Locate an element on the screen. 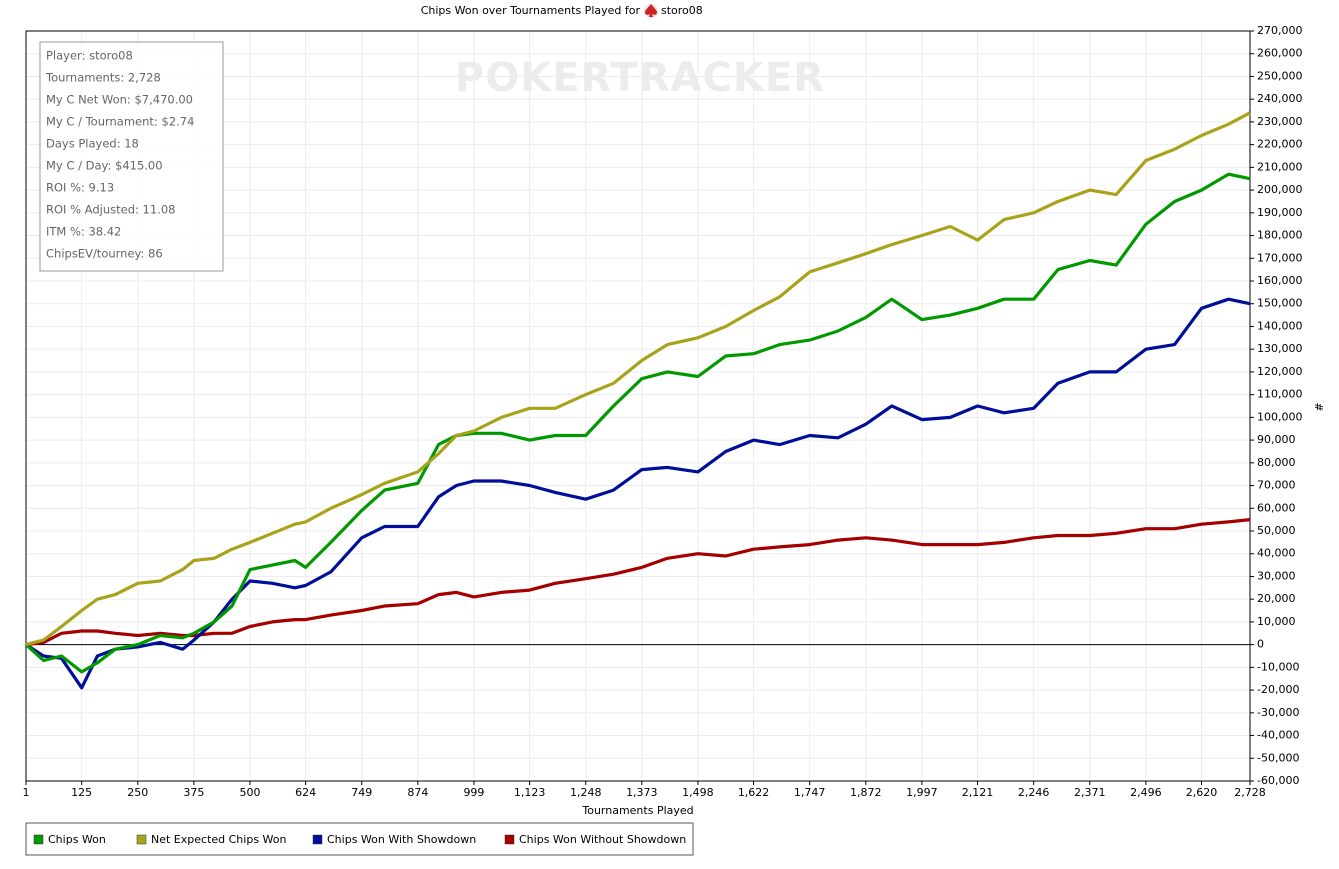 The image size is (1339, 869). x-tick-label: 1,373 is located at coordinates (642, 792).